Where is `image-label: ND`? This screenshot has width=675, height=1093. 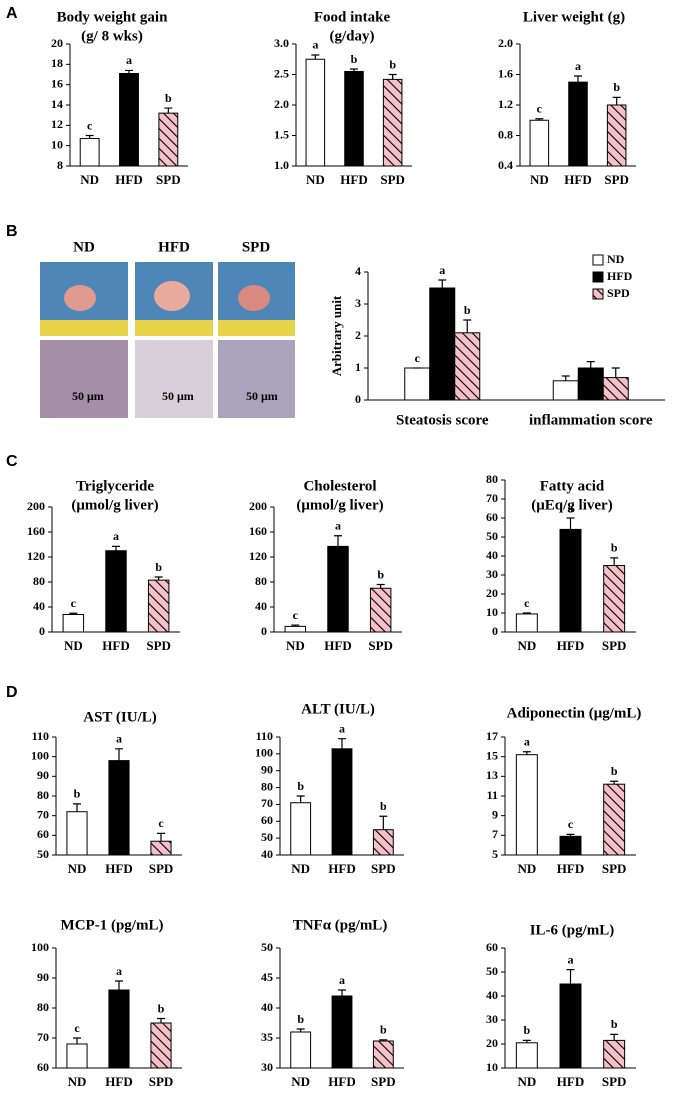
image-label: ND is located at coordinates (84, 247).